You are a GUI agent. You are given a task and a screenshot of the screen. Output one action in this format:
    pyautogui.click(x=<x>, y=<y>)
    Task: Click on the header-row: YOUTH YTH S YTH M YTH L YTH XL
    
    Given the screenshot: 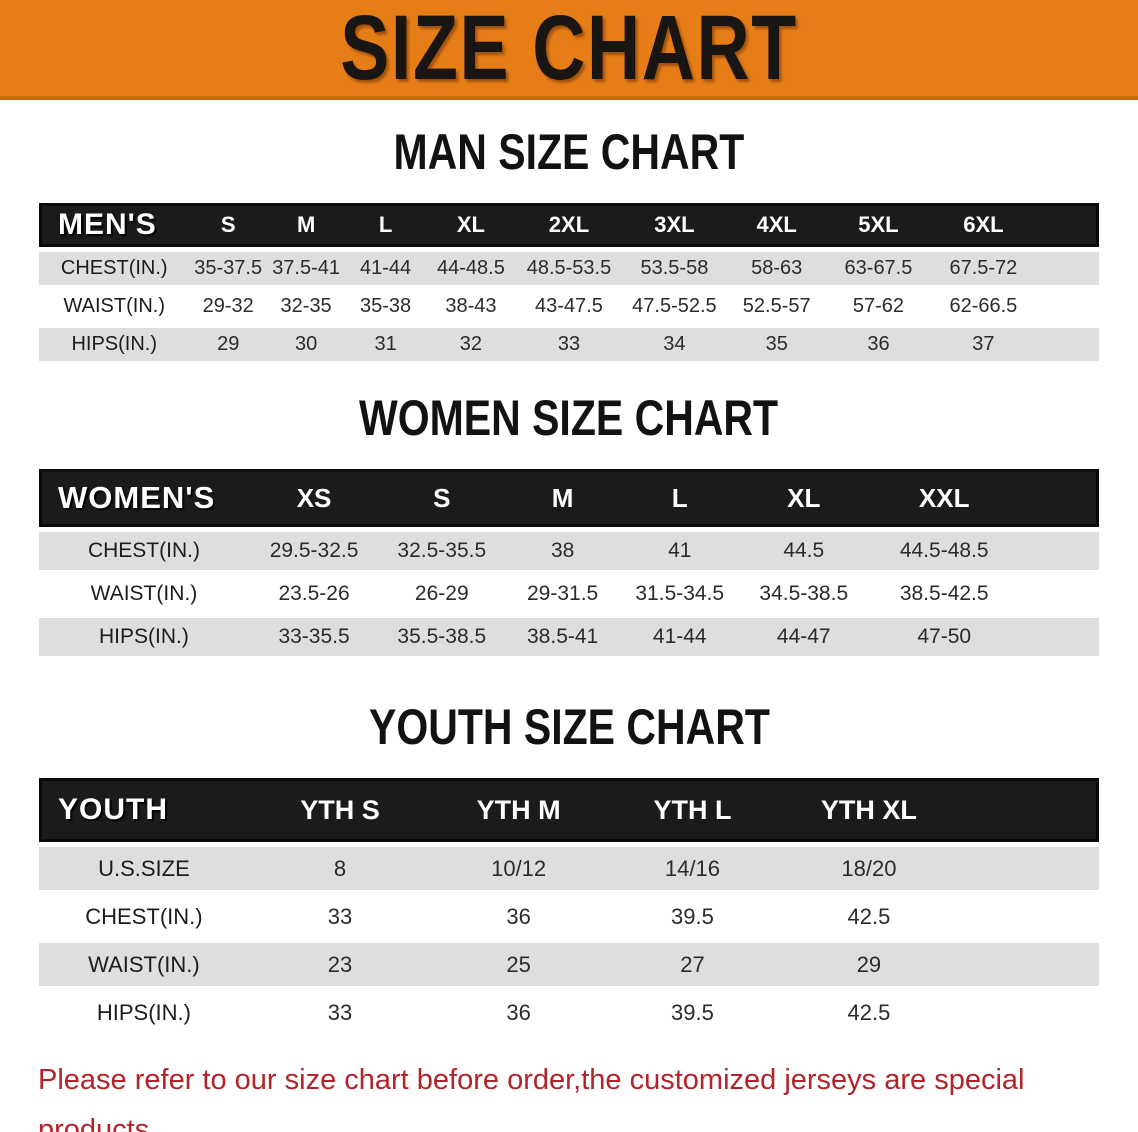 What is the action you would take?
    pyautogui.click(x=569, y=810)
    